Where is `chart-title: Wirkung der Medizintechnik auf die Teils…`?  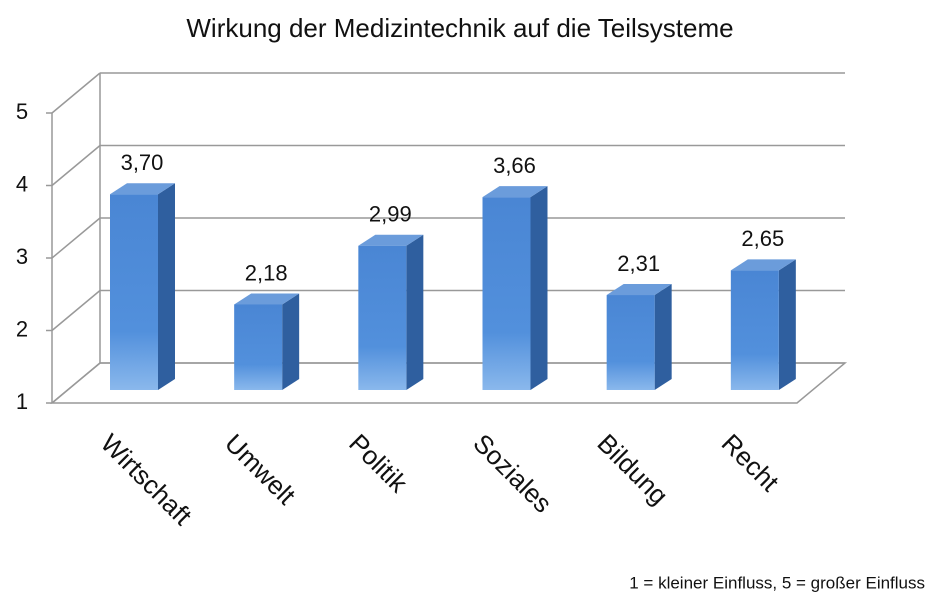
chart-title: Wirkung der Medizintechnik auf die Teils… is located at coordinates (459, 28).